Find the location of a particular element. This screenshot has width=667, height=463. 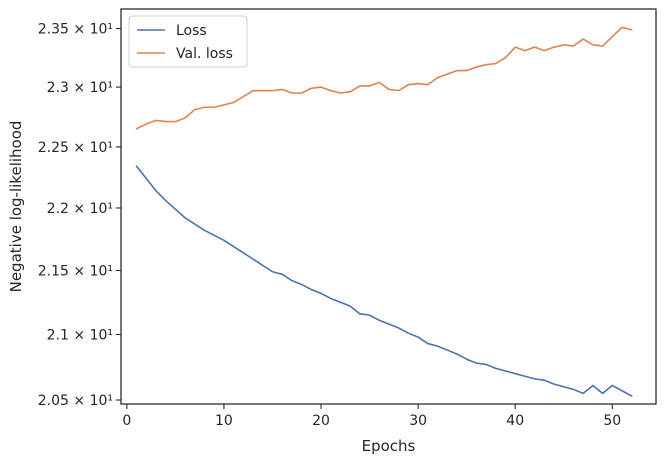

y-tick-label: 2.35 × 10¹ is located at coordinates (75, 30).